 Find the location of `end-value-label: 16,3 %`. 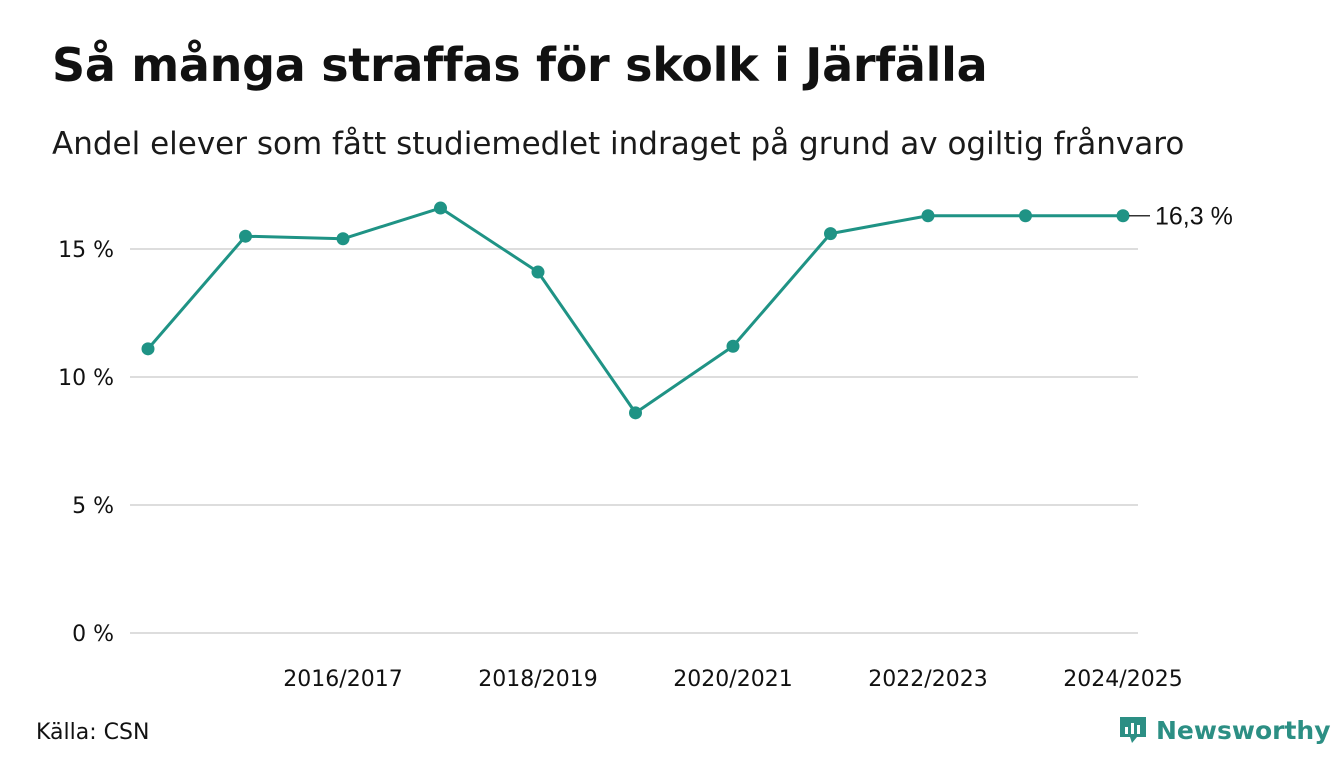

end-value-label: 16,3 % is located at coordinates (1194, 217).